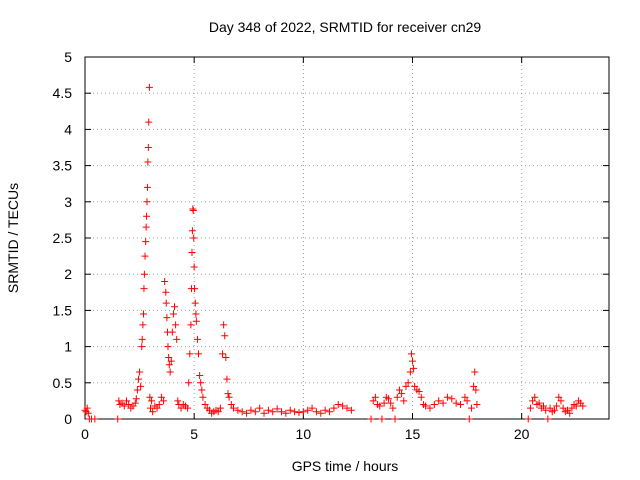 The width and height of the screenshot is (640, 480). I want to click on y-tick-label: 0, so click(68, 419).